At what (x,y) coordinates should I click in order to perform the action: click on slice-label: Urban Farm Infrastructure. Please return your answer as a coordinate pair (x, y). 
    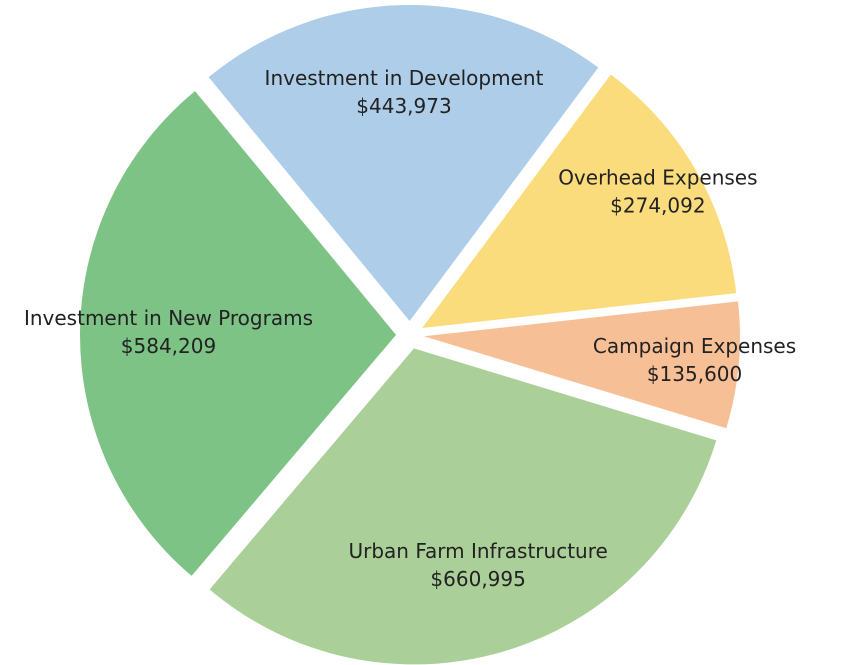
    Looking at the image, I should click on (477, 551).